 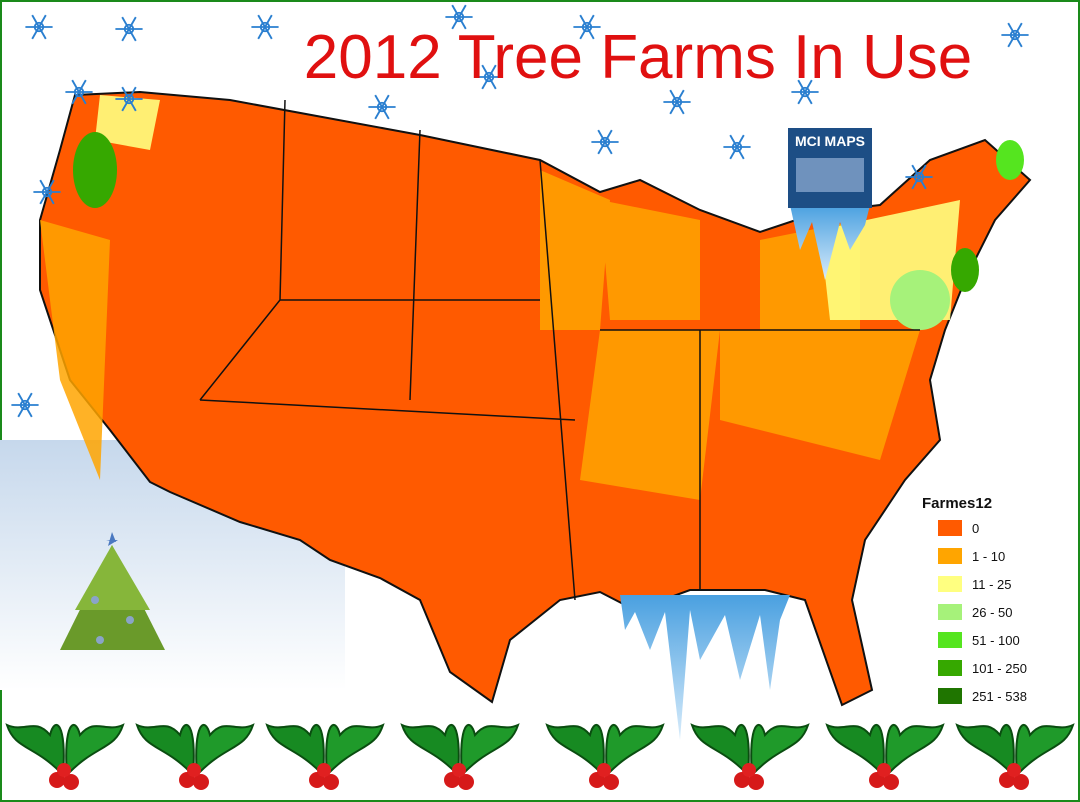 What do you see at coordinates (996, 640) in the screenshot?
I see `legend-label: 51 - 100` at bounding box center [996, 640].